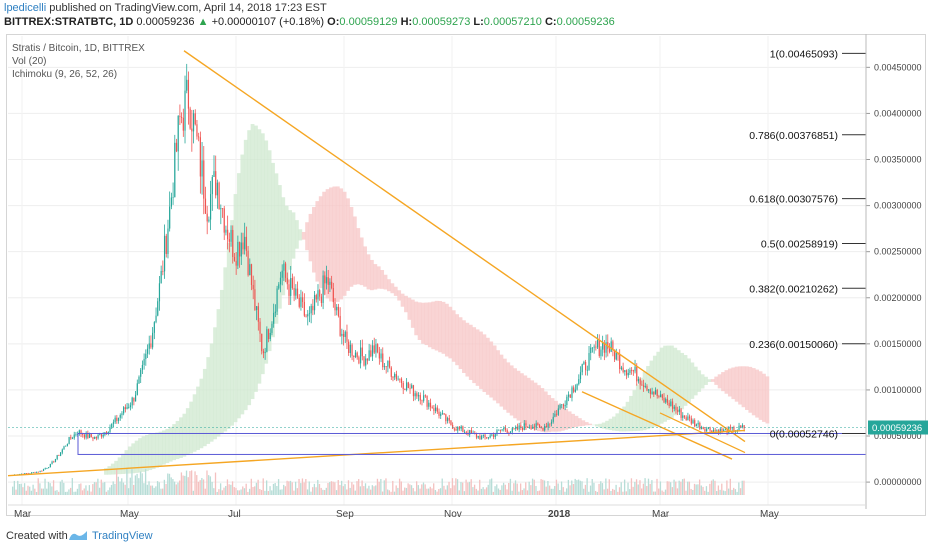  I want to click on close-label: C:, so click(550, 22).